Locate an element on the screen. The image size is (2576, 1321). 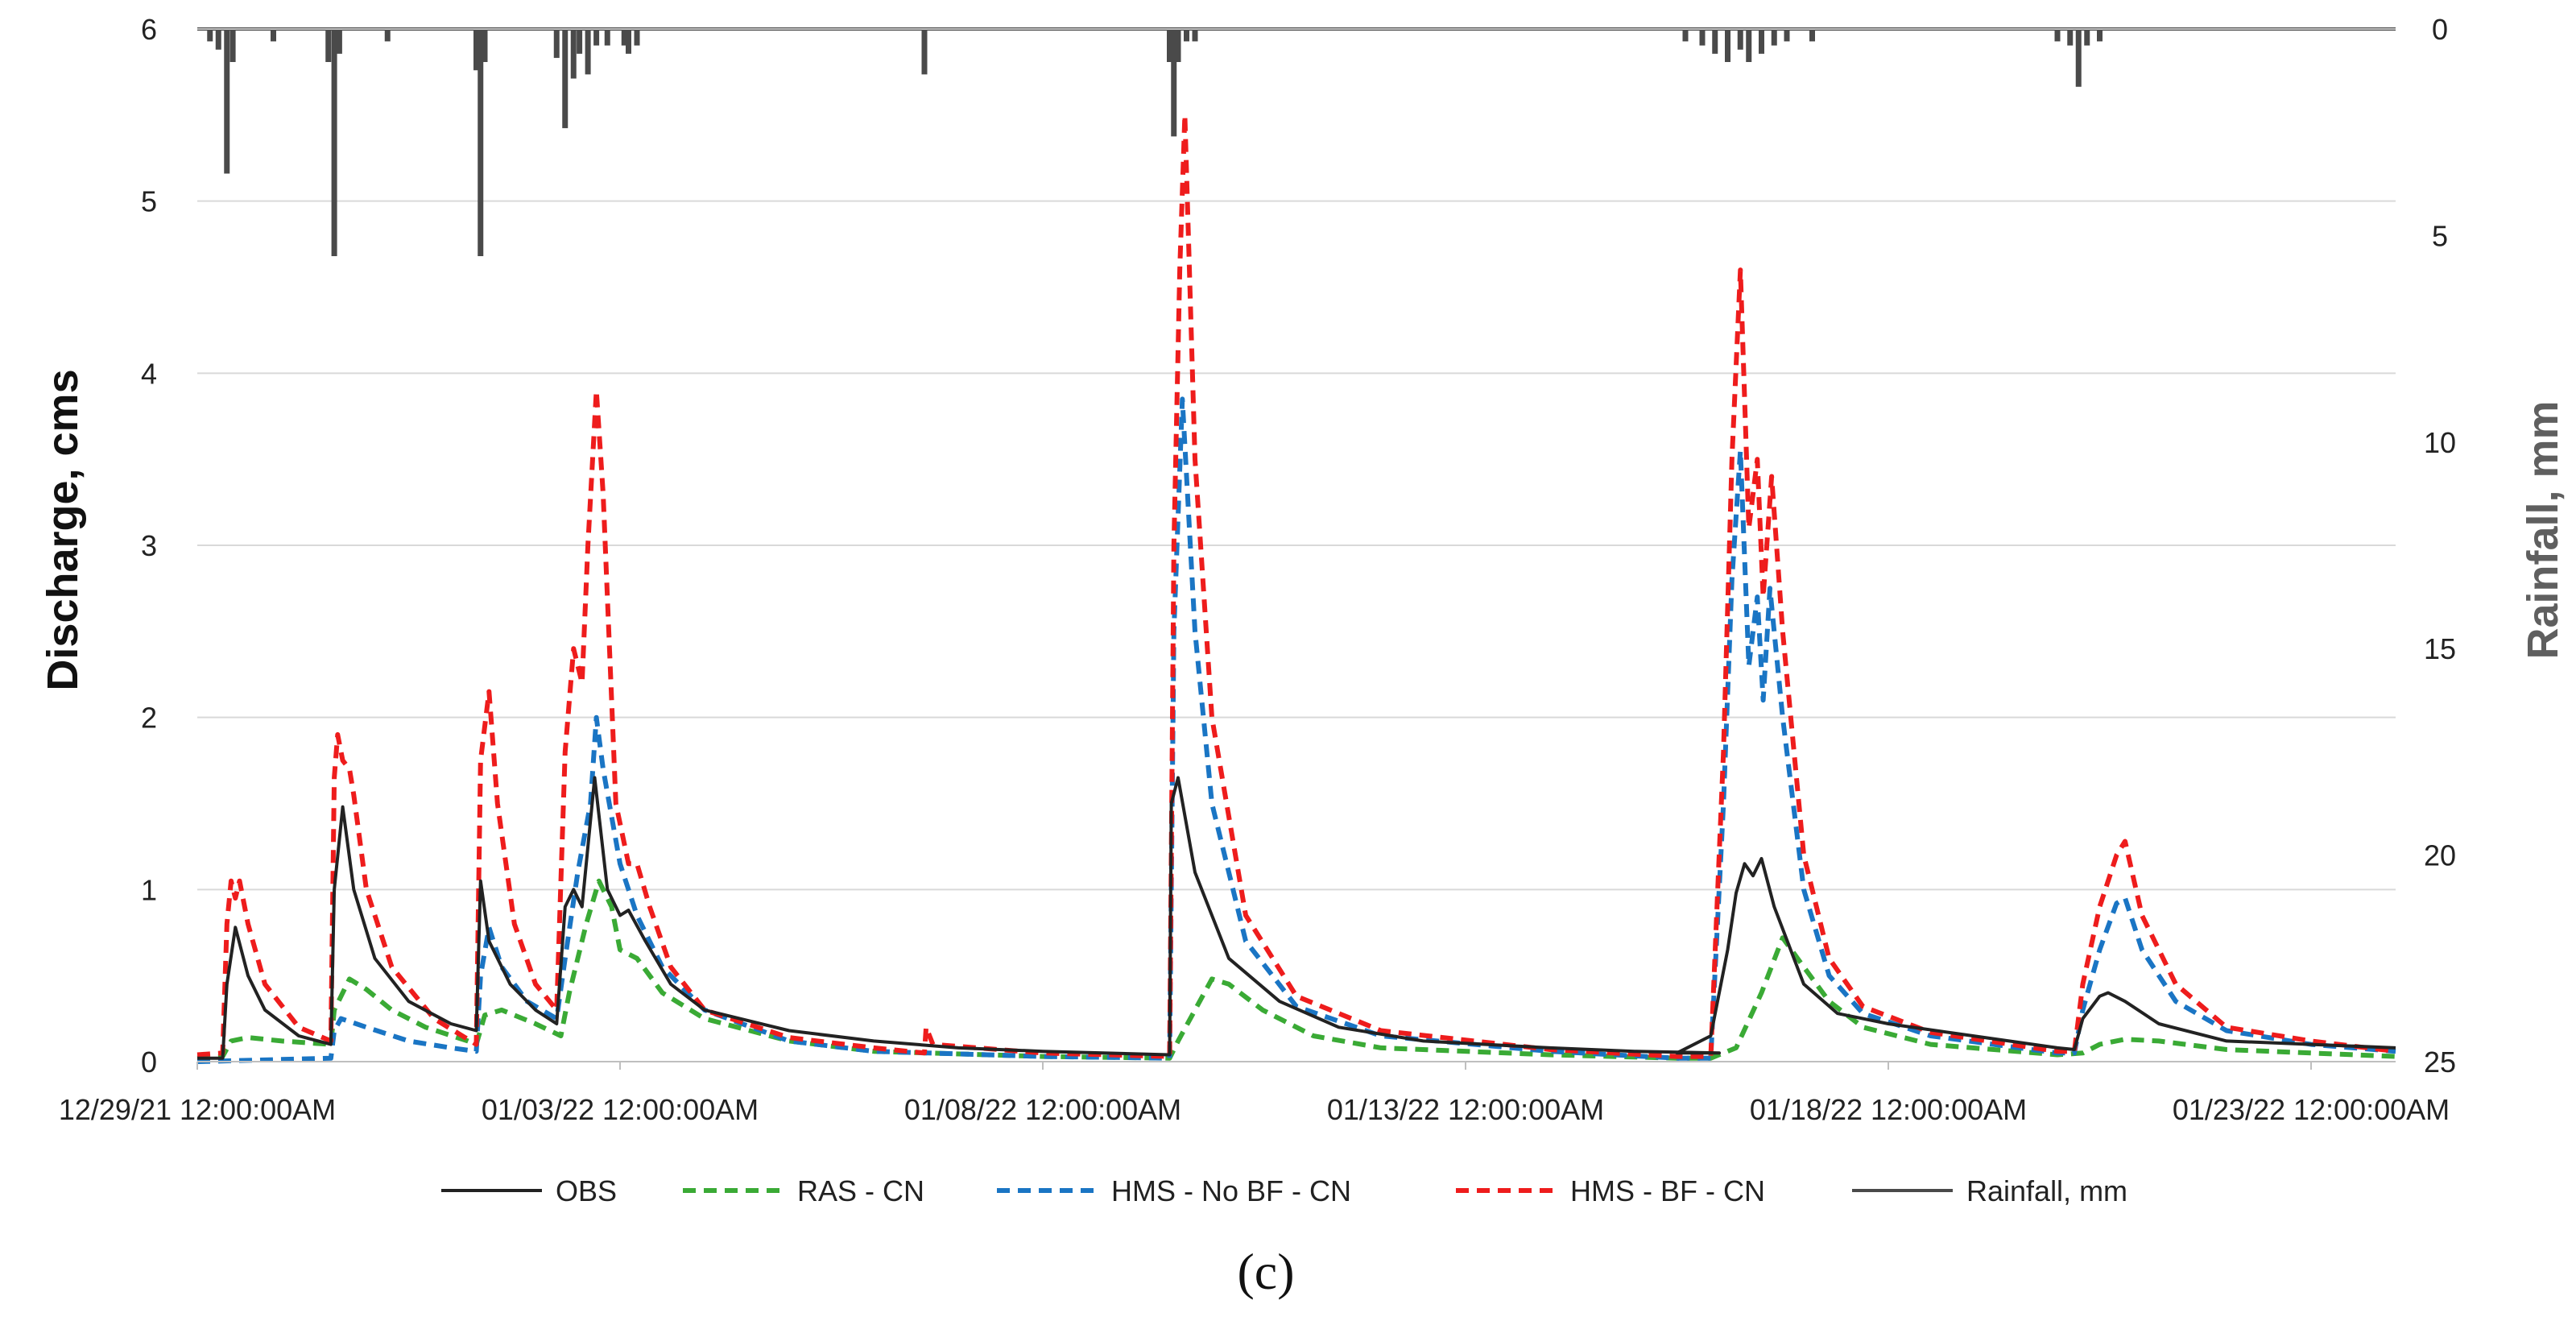
y-tick-label: 5 is located at coordinates (149, 202).